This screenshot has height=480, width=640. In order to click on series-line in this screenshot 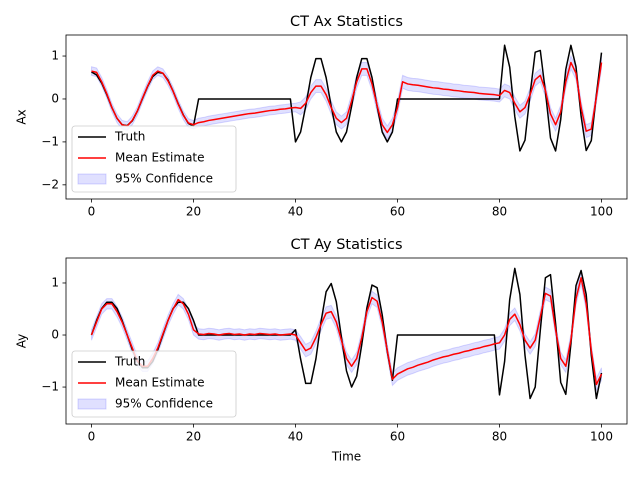, I will do `click(347, 97)`.